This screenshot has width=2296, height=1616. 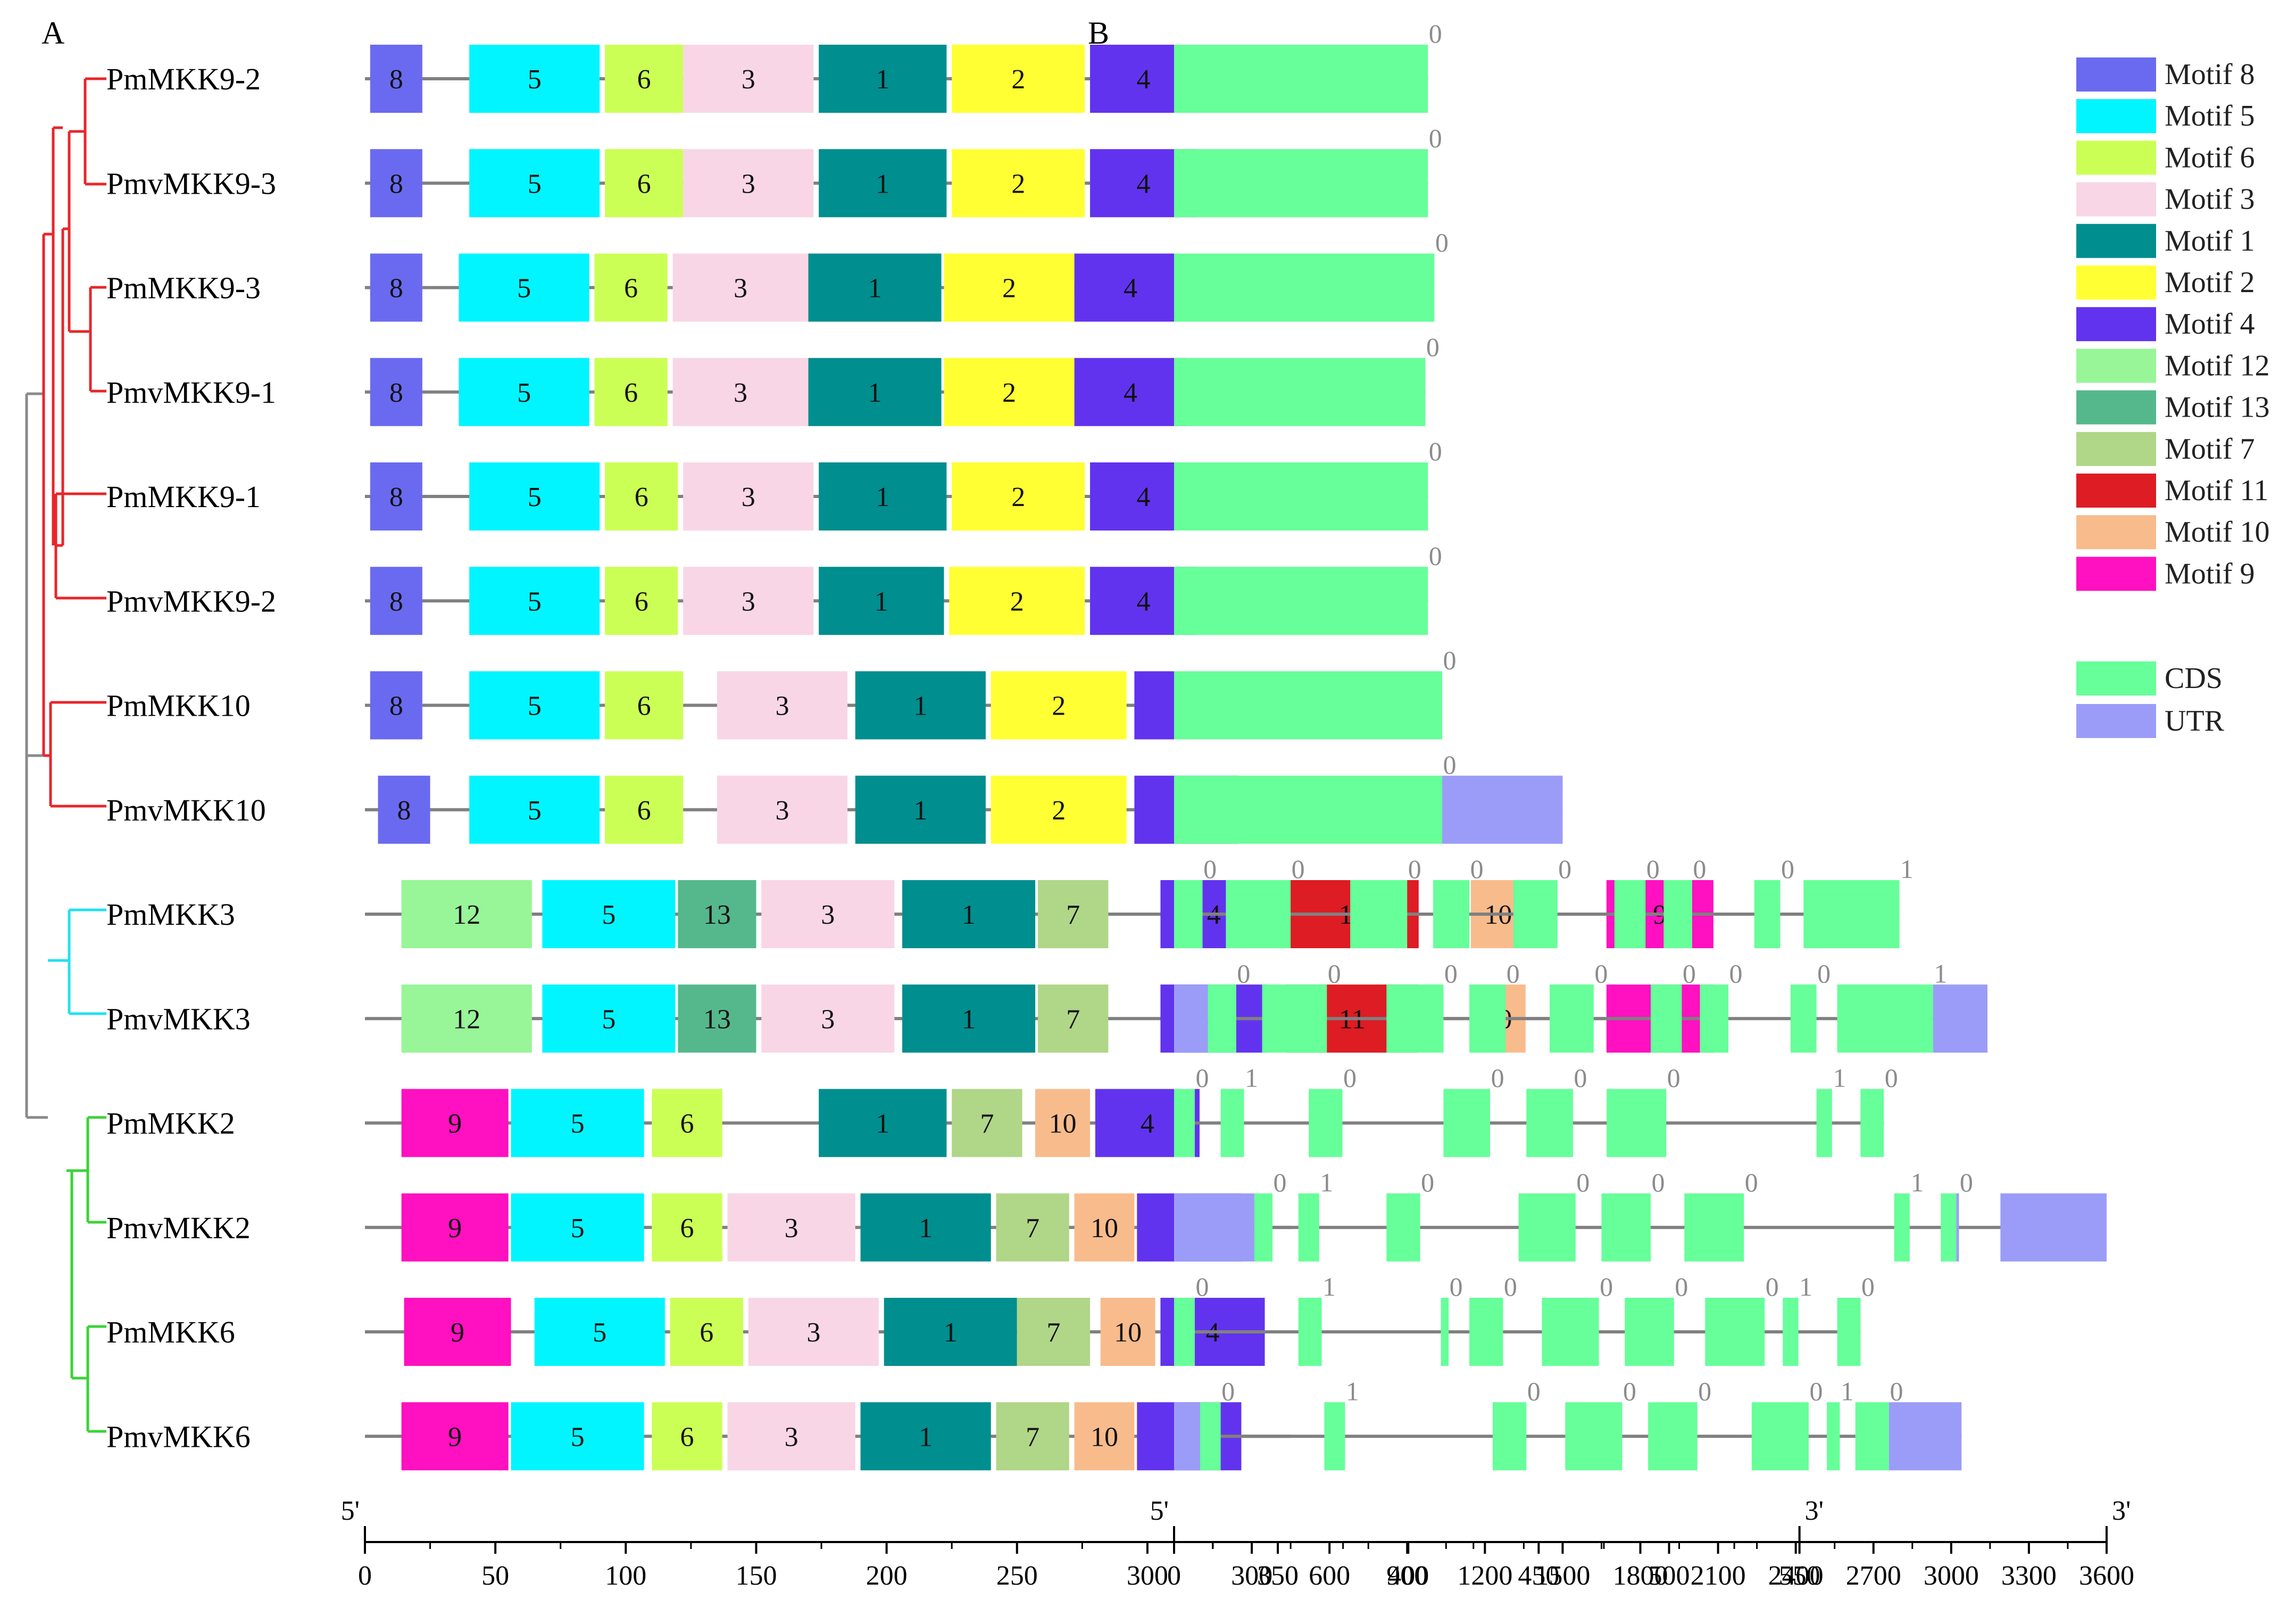 What do you see at coordinates (1327, 1182) in the screenshot?
I see `intron-phase-label: 1` at bounding box center [1327, 1182].